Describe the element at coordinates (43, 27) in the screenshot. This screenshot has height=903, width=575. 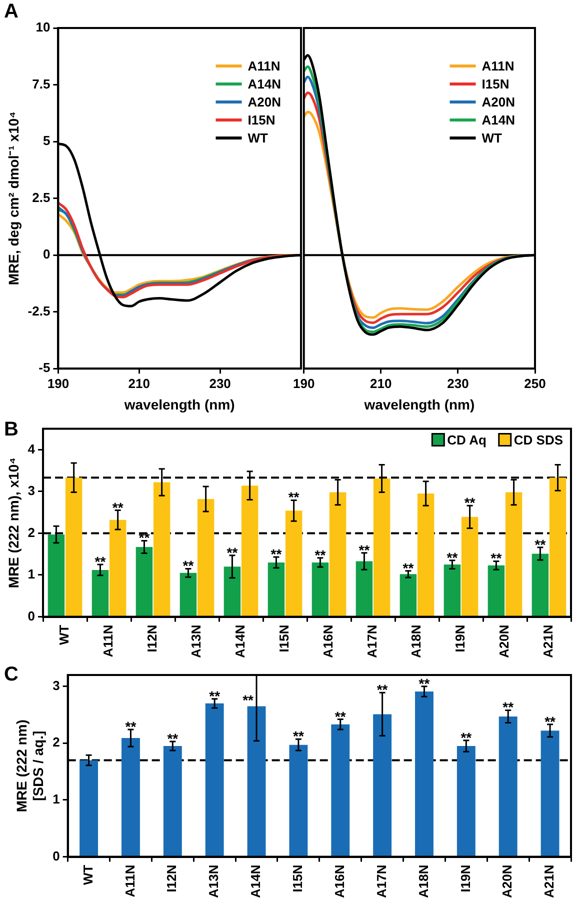
I see `y-tick-label: 10` at that location.